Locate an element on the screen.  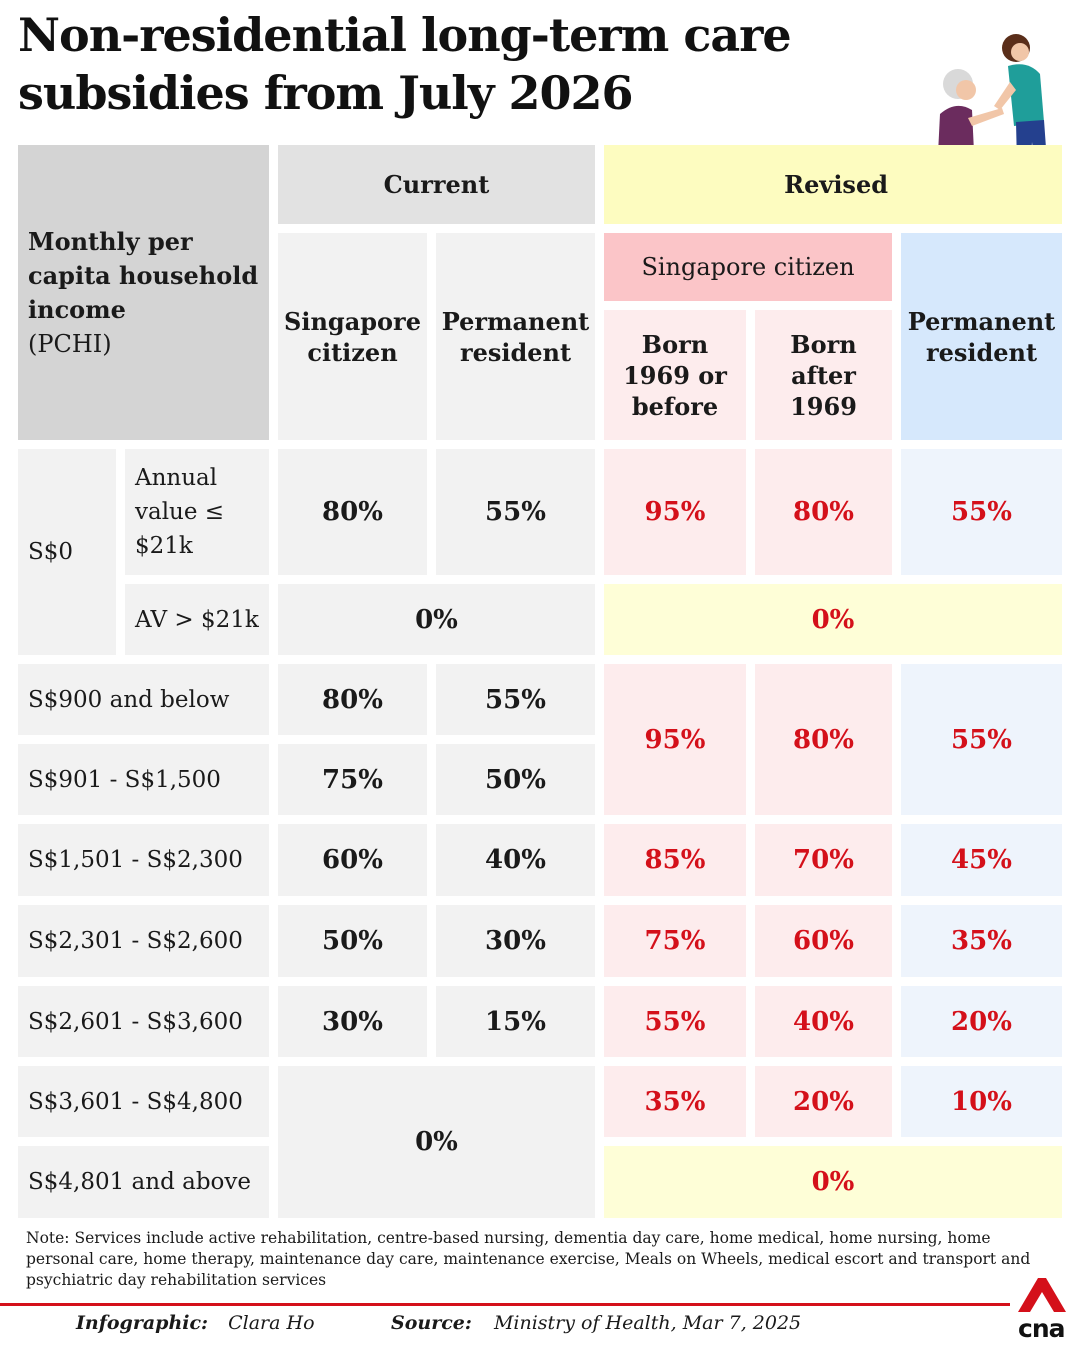
header-born-after: Born after 1969 is located at coordinates (823, 375).